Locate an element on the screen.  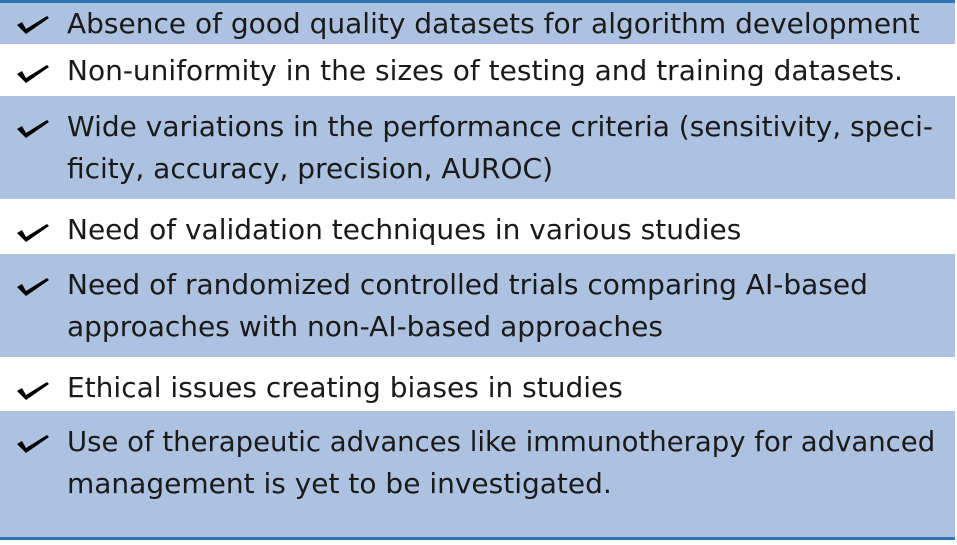
list-item-text-line-2: approaches with non-AI-based approaches is located at coordinates (365, 326).